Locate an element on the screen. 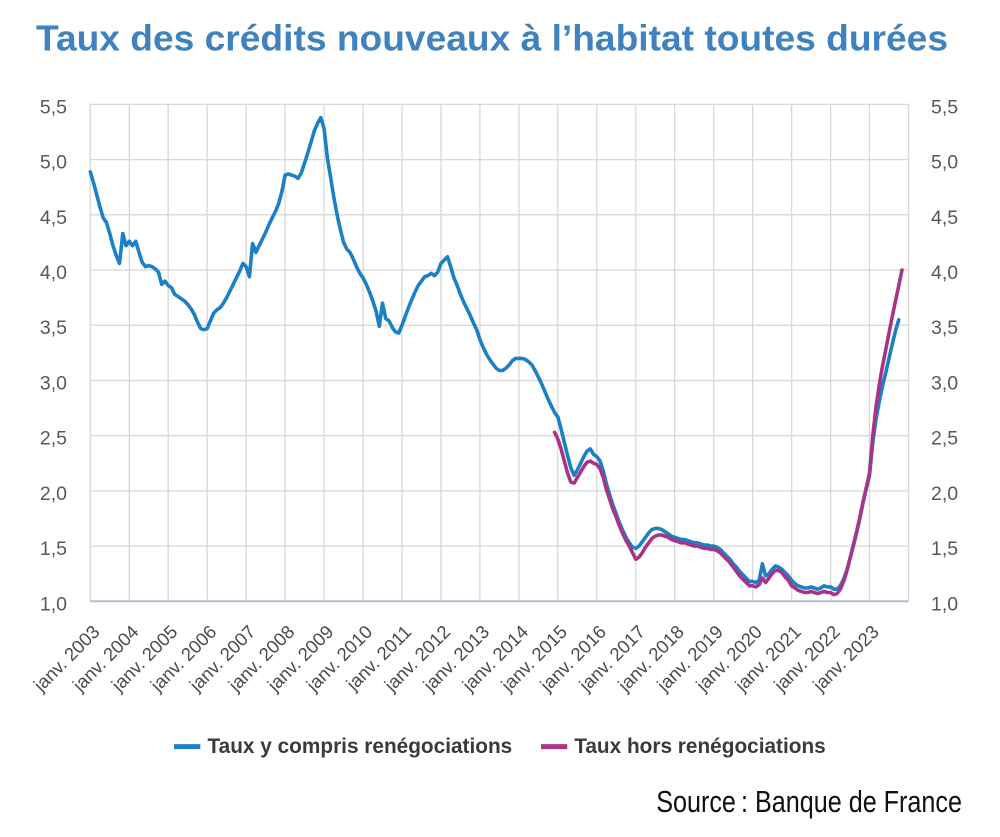 The width and height of the screenshot is (1000, 837). svg-text: Source : Banque de France is located at coordinates (809, 802).